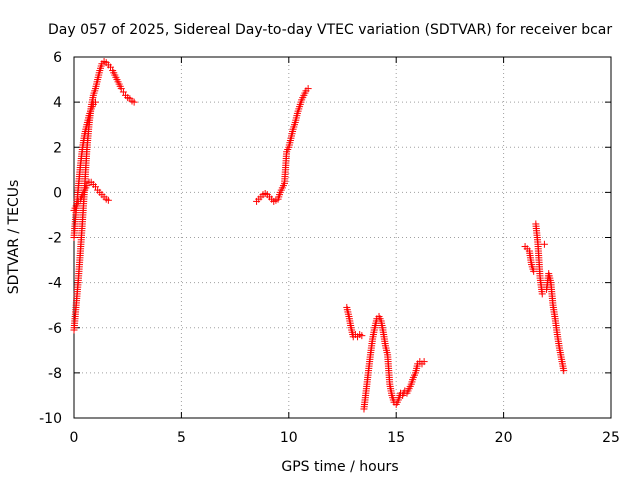  Describe the element at coordinates (289, 438) in the screenshot. I see `x-tick-label: 10` at that location.